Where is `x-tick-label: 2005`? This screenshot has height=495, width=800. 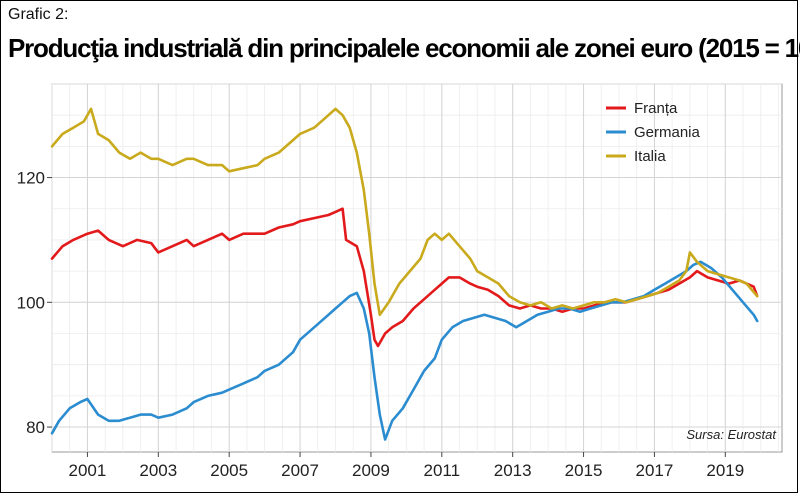 x-tick-label: 2005 is located at coordinates (229, 470).